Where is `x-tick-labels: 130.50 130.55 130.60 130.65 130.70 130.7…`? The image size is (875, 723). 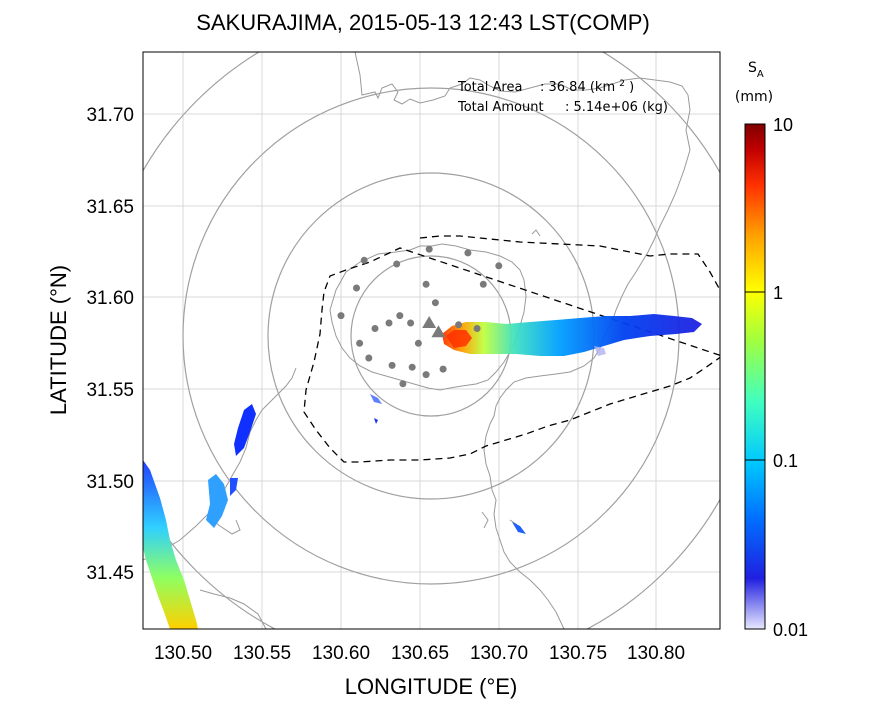 x-tick-labels: 130.50 130.55 130.60 130.65 130.70 130.7… is located at coordinates (419, 653).